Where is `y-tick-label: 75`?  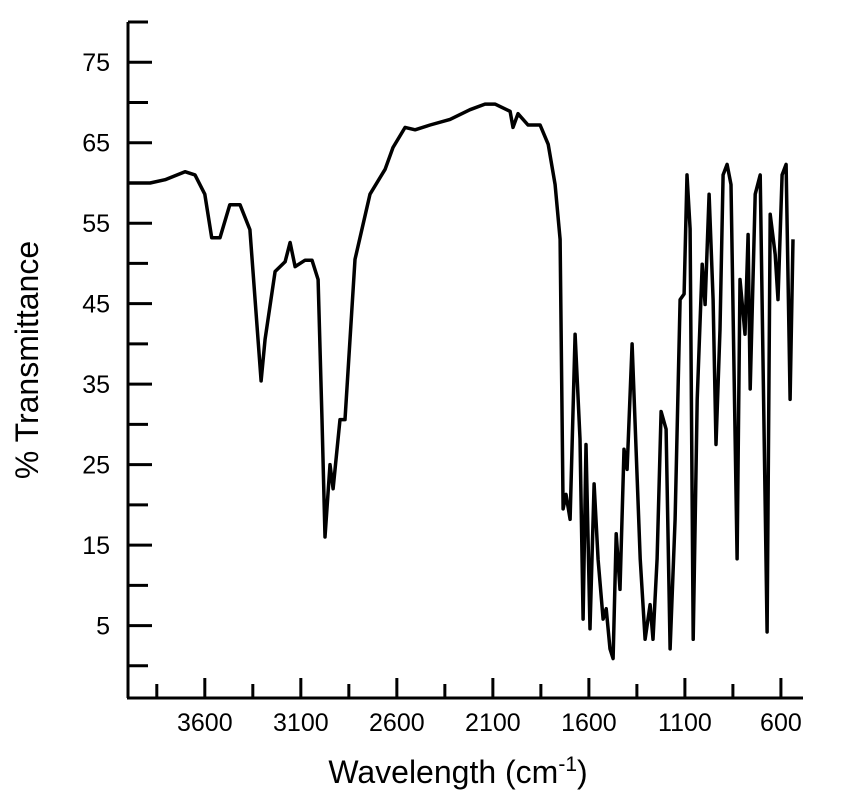 y-tick-label: 75 is located at coordinates (96, 63).